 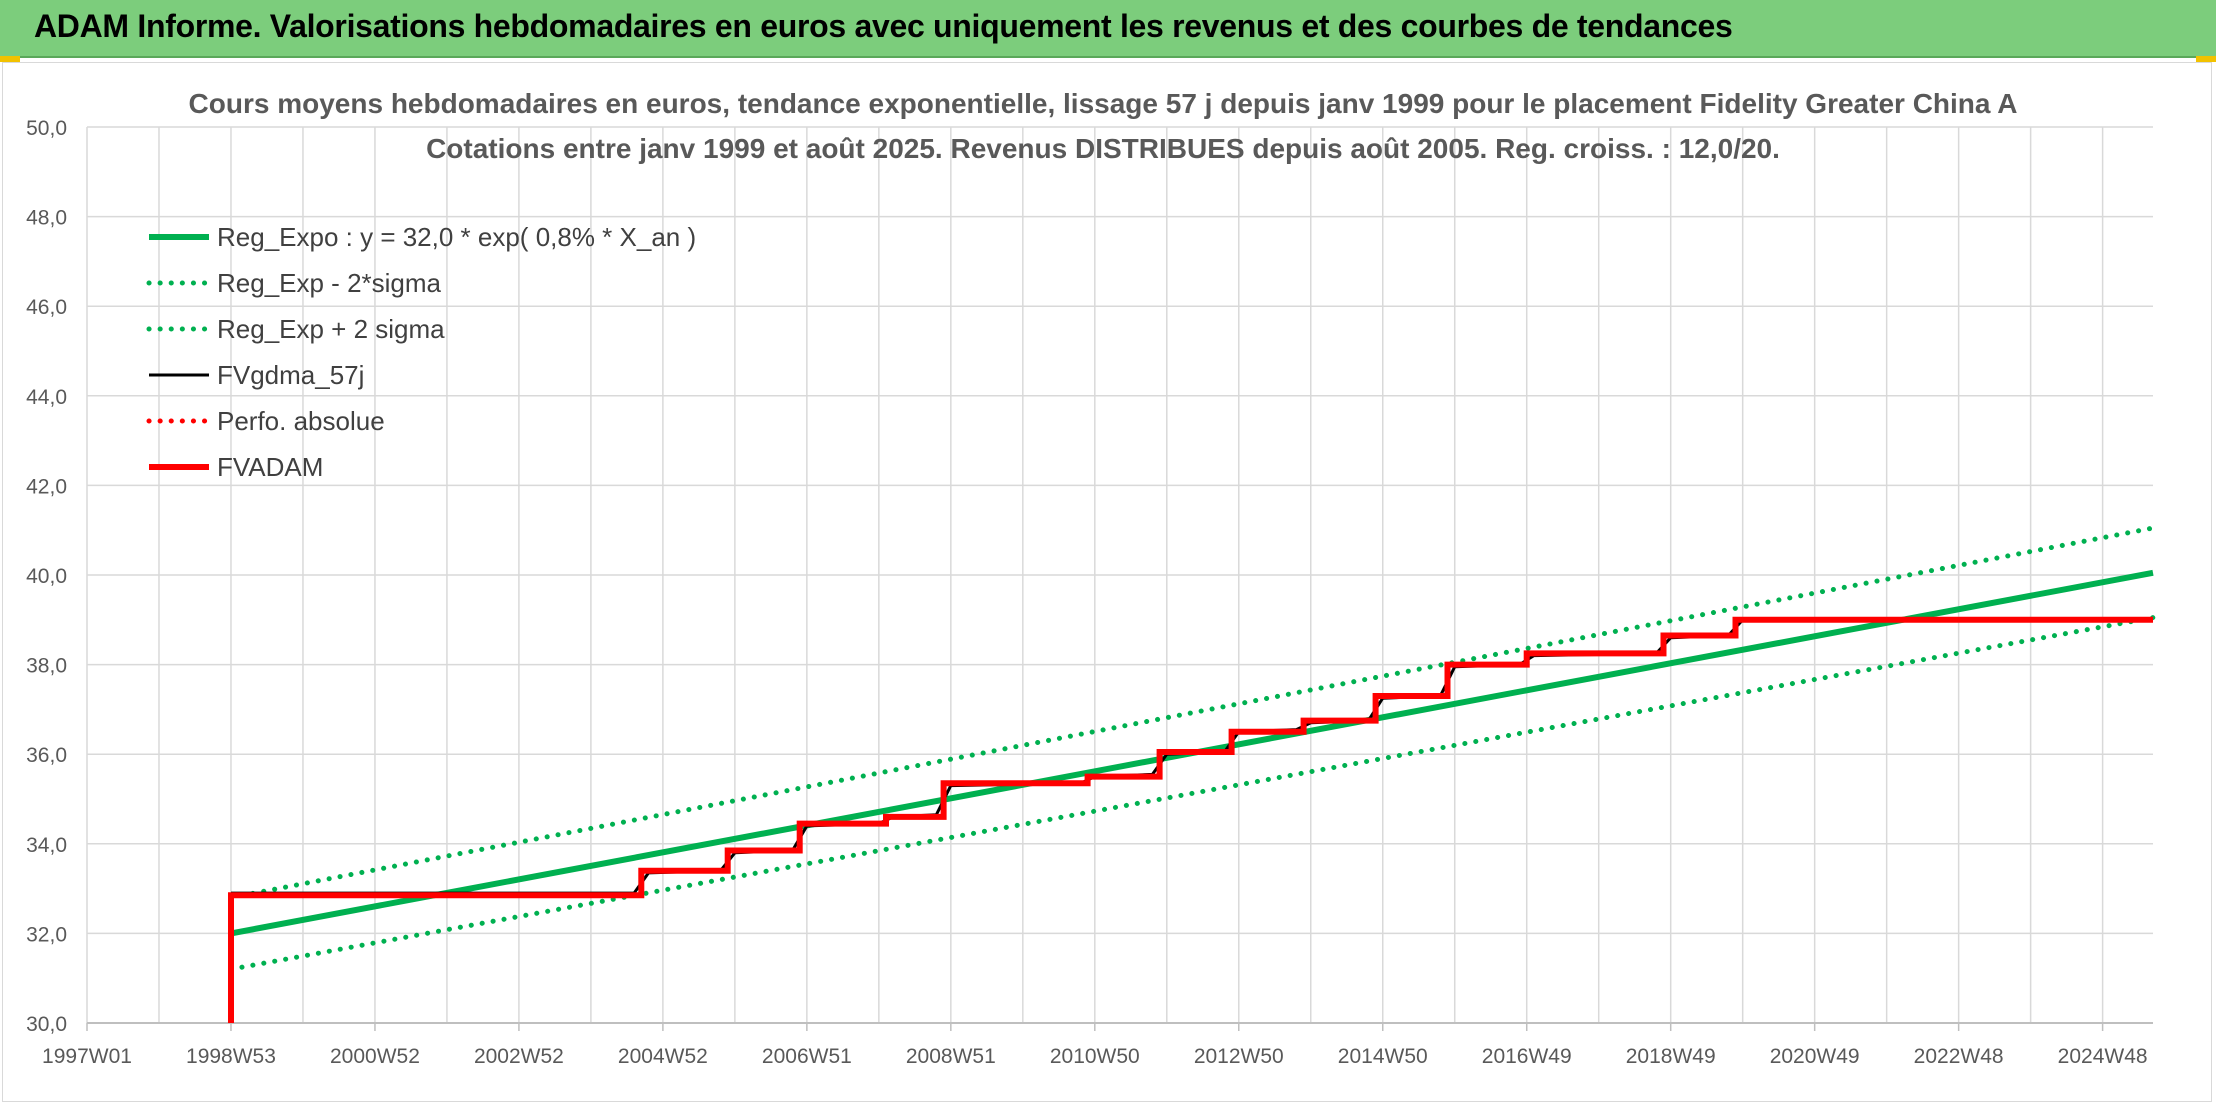 What do you see at coordinates (1239, 1056) in the screenshot?
I see `x-tick-label: 2012W50` at bounding box center [1239, 1056].